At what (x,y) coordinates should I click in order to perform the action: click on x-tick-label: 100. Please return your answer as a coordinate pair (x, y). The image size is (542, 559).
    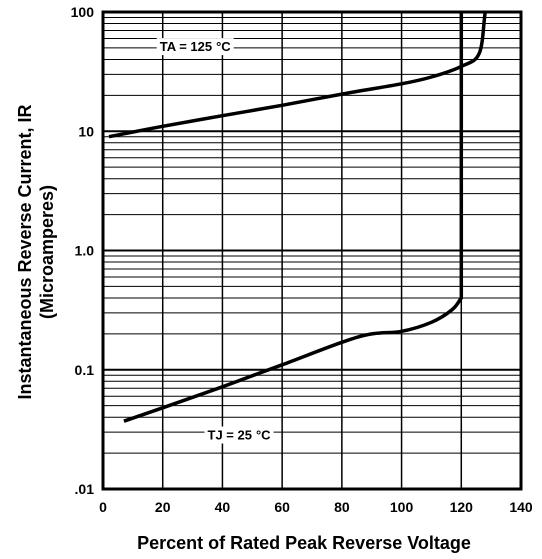
    Looking at the image, I should click on (402, 507).